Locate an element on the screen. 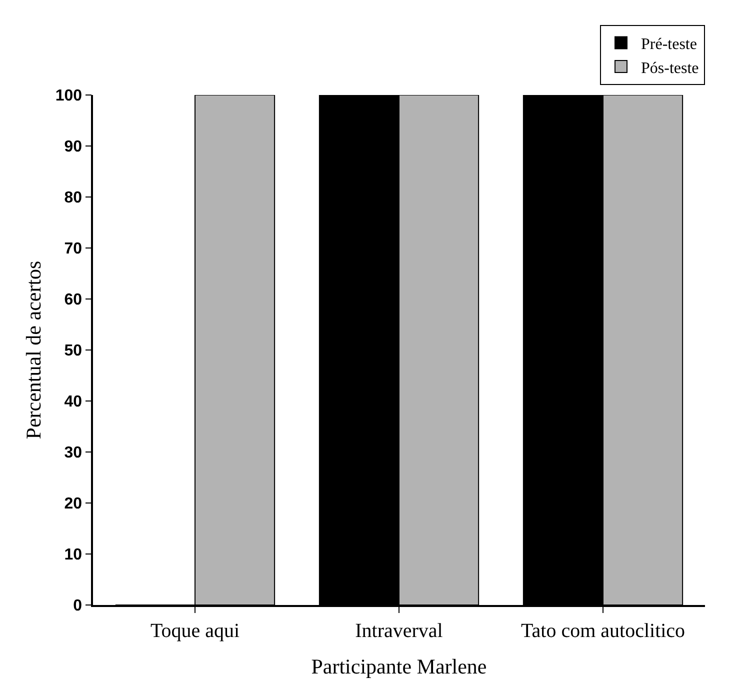 This screenshot has height=700, width=738. y-tick-label: 50 is located at coordinates (73, 351).